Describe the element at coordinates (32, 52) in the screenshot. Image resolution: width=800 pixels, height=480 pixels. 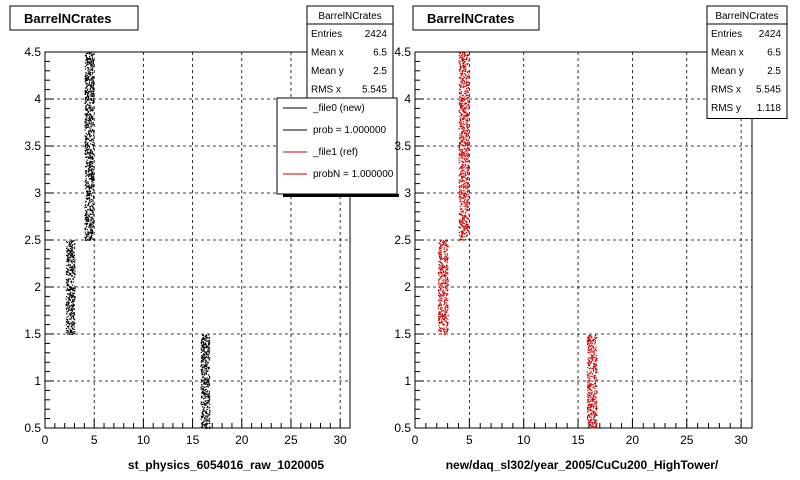
I see `y-tick-label: 4.5` at that location.